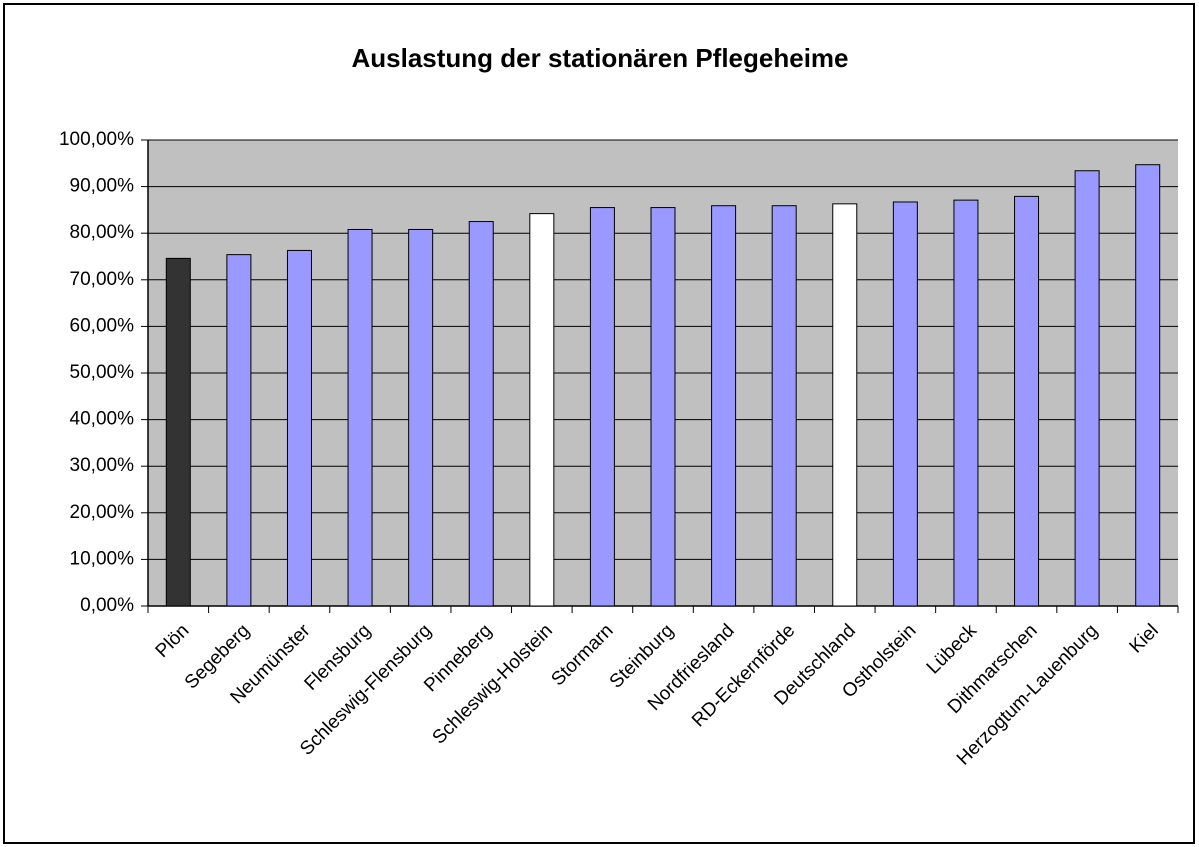 Image resolution: width=1199 pixels, height=847 pixels. Describe the element at coordinates (102, 372) in the screenshot. I see `y-tick-label: 50,00%` at that location.